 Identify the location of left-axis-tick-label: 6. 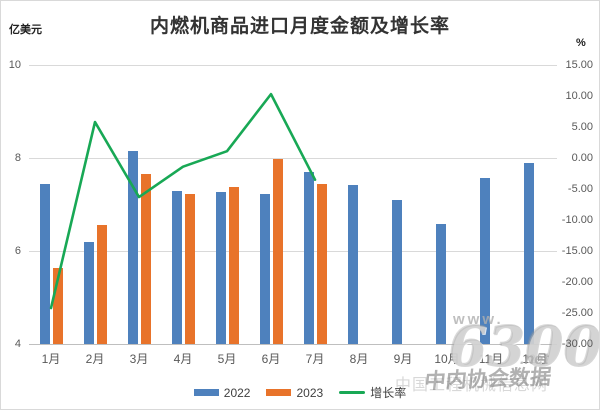
(17, 251).